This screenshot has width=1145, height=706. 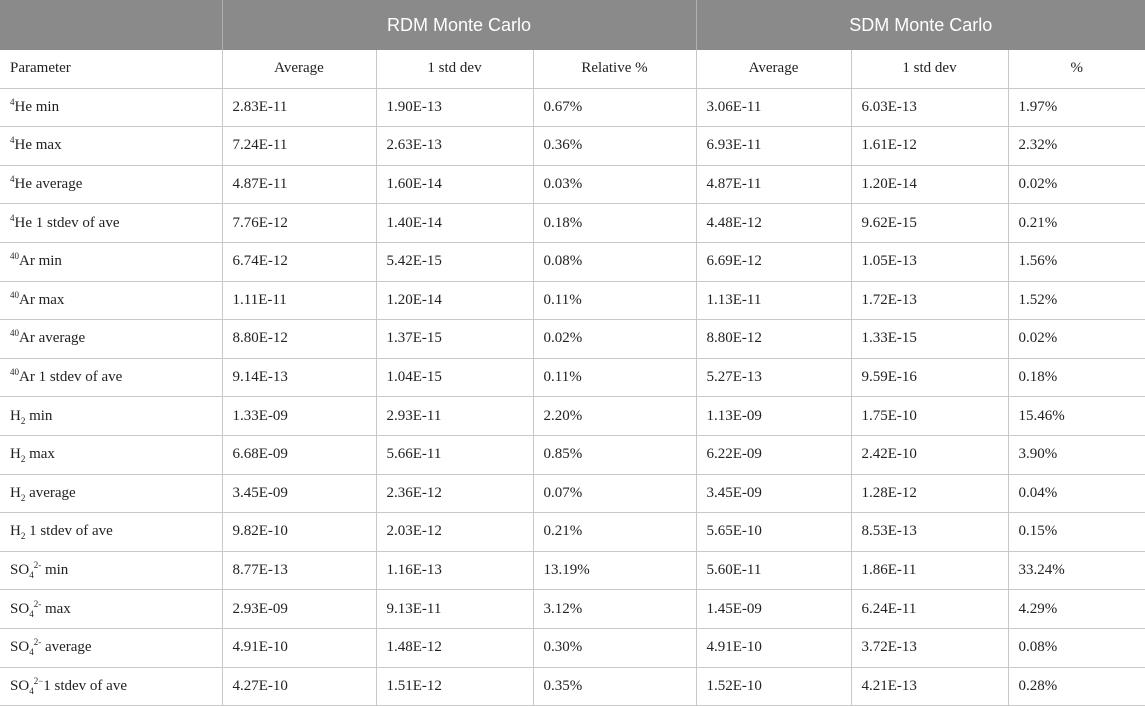 What do you see at coordinates (299, 262) in the screenshot?
I see `rdm-average-cell: 6.74E-12` at bounding box center [299, 262].